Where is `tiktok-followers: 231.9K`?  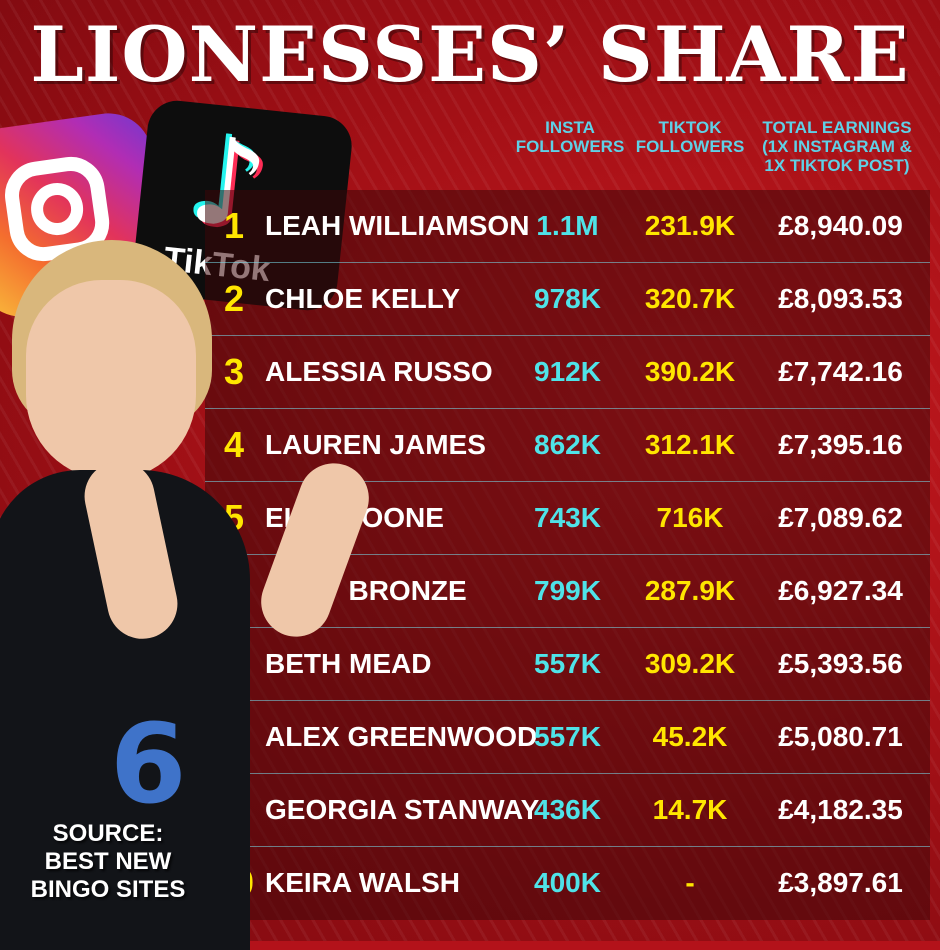 tiktok-followers: 231.9K is located at coordinates (690, 225).